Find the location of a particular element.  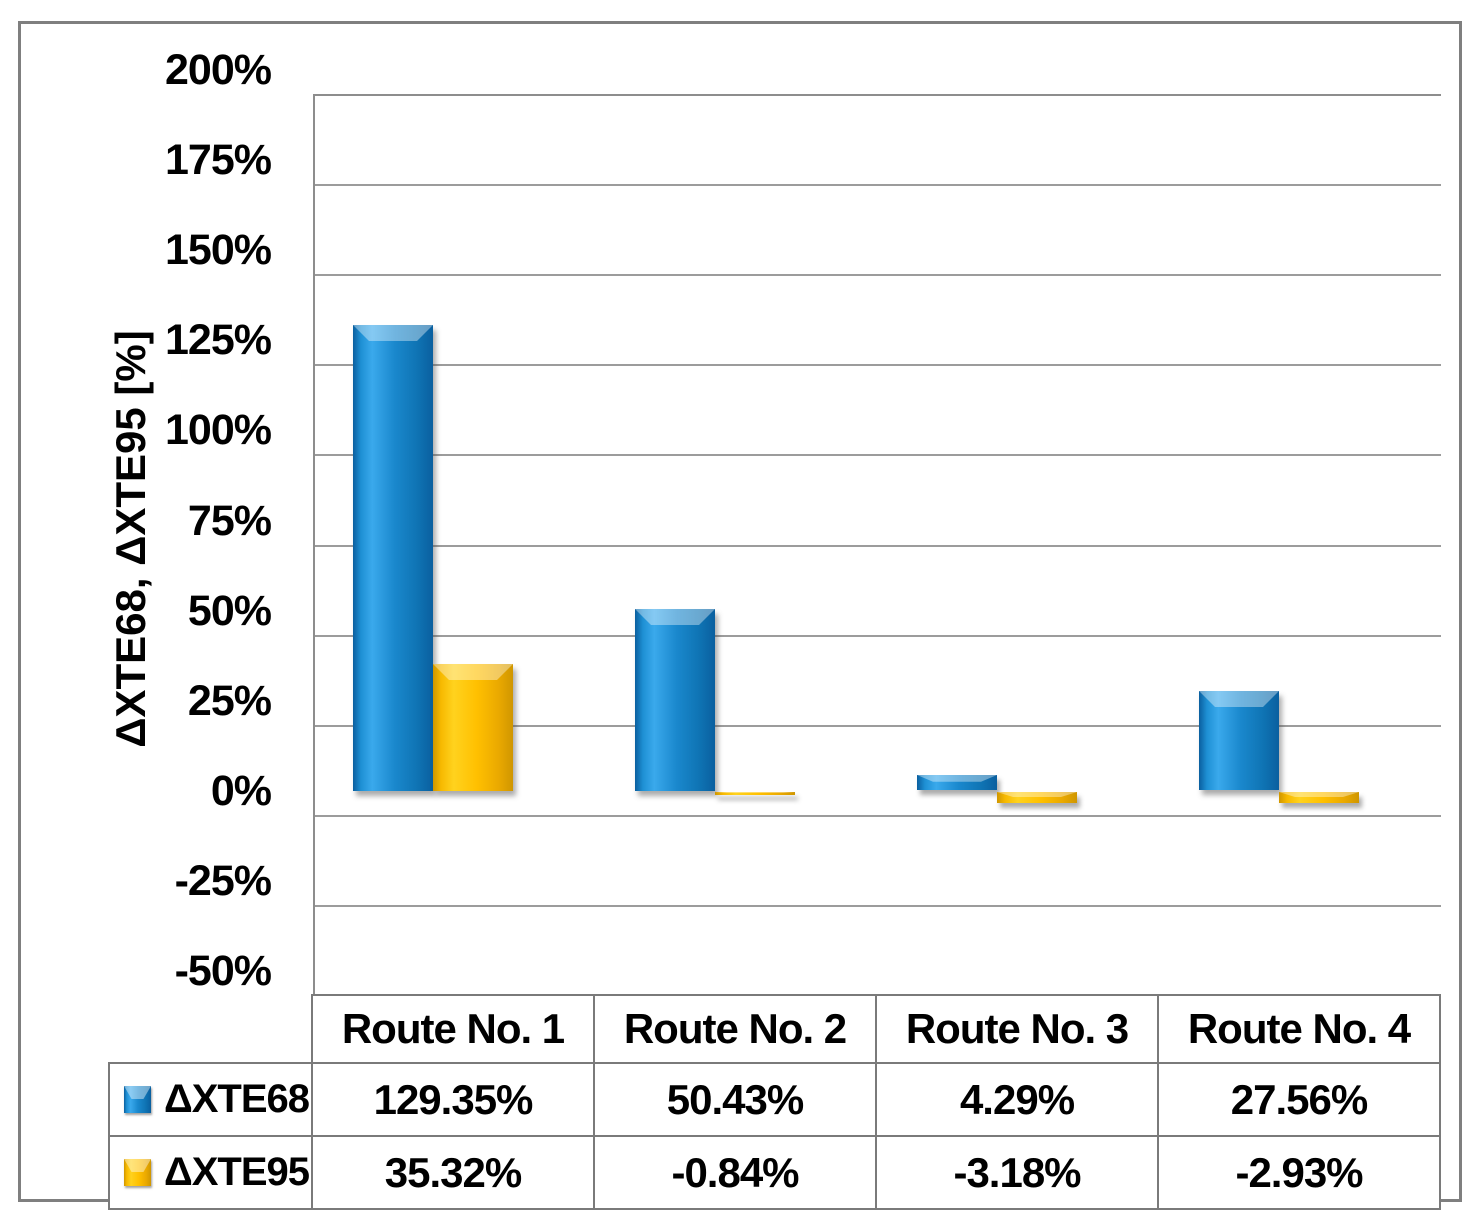

legend-swatch-ΔXTE68 is located at coordinates (137, 1099).